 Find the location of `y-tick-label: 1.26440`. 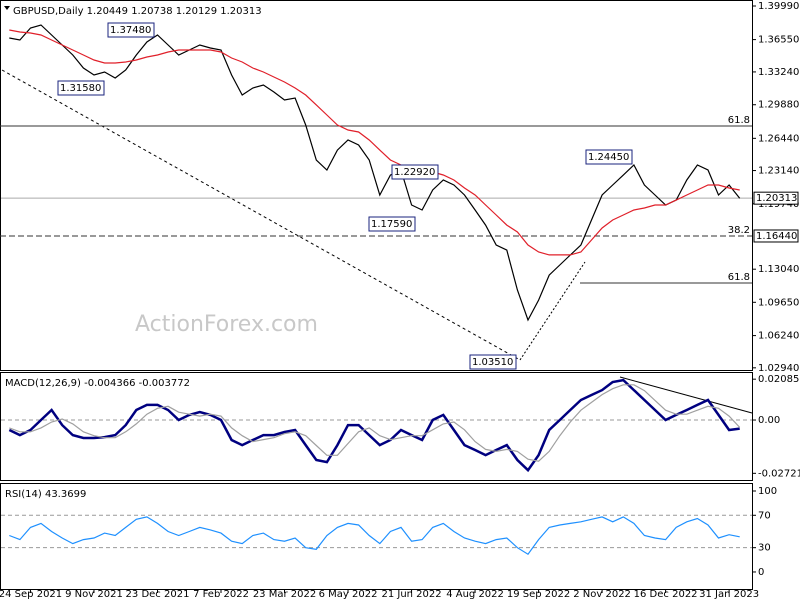

y-tick-label: 1.26440 is located at coordinates (778, 138).